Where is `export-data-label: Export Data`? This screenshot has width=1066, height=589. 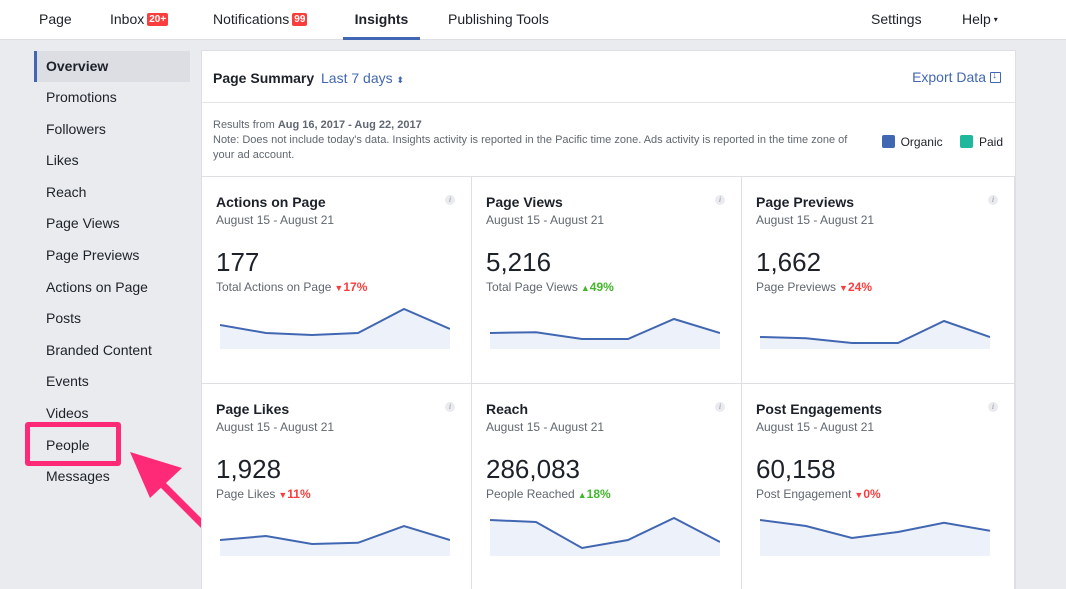 export-data-label: Export Data is located at coordinates (949, 77).